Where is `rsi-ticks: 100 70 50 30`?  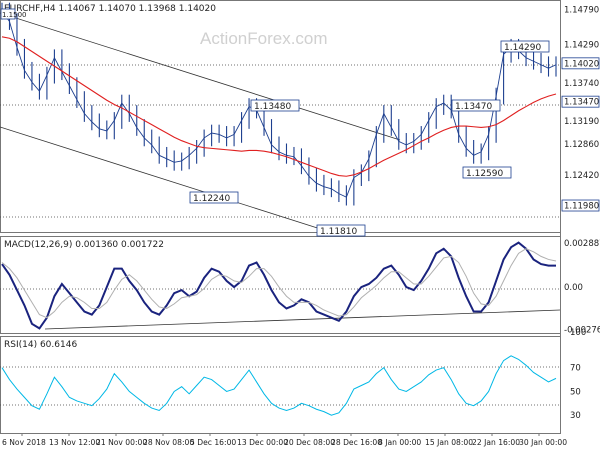 rsi-ticks: 100 70 50 30 is located at coordinates (578, 374).